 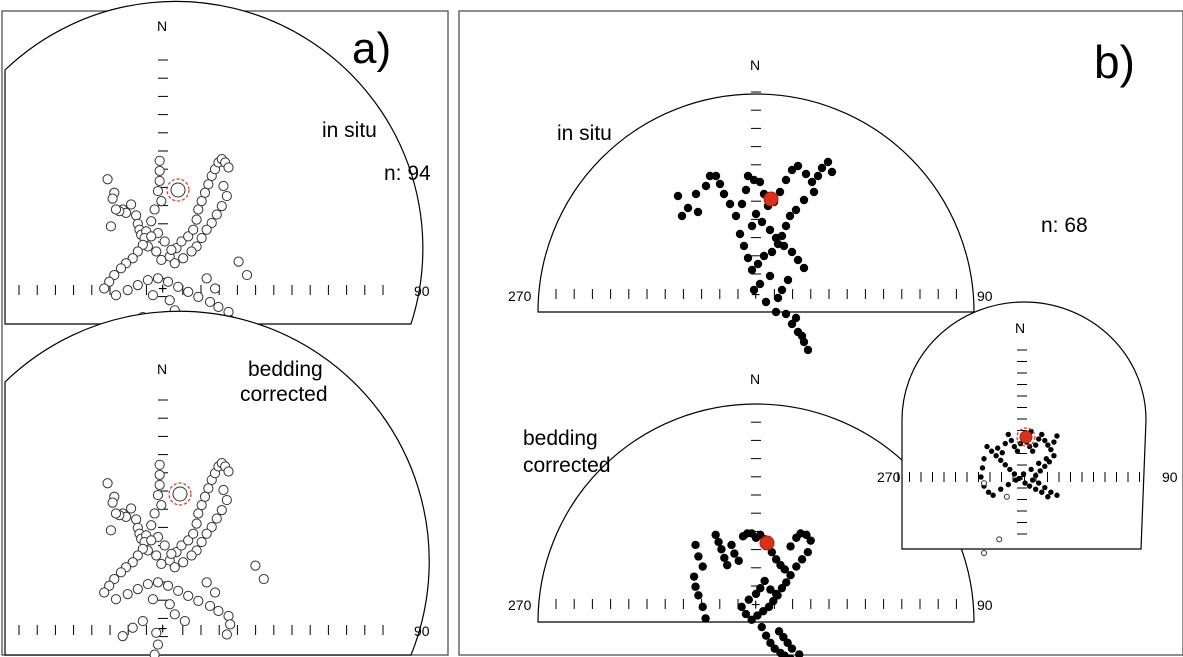 What do you see at coordinates (567, 465) in the screenshot?
I see `stereonet-b-bottom-mode-line2: corrected` at bounding box center [567, 465].